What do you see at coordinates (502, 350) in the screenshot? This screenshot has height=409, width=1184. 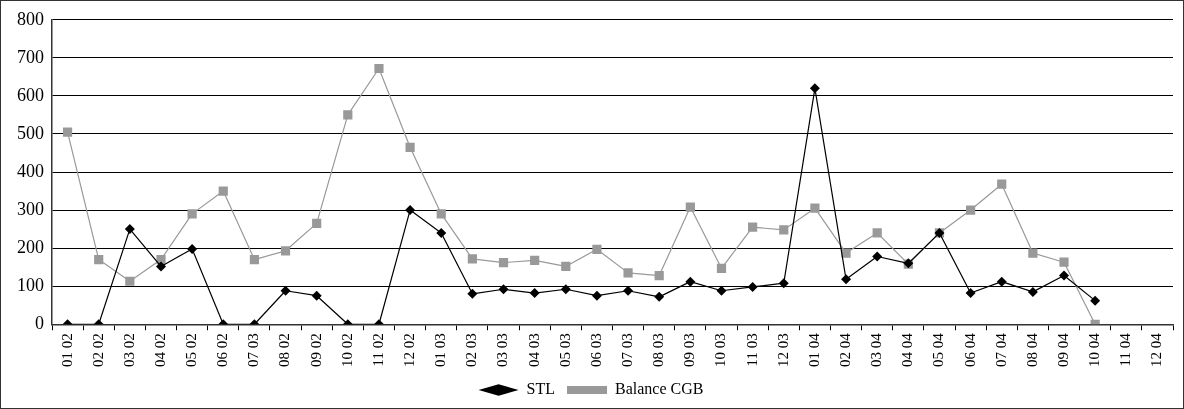 I see `x-tick-label: 03 03` at bounding box center [502, 350].